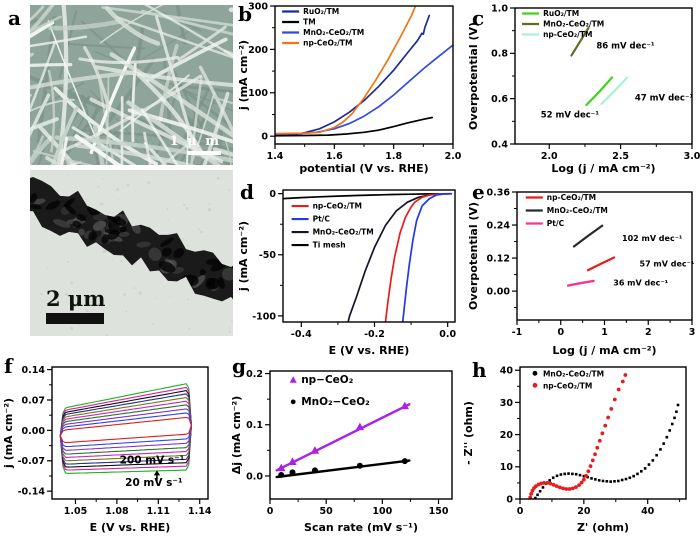 The height and width of the screenshot is (537, 700). Describe the element at coordinates (254, 374) in the screenshot. I see `svg-text: 0.2` at that location.